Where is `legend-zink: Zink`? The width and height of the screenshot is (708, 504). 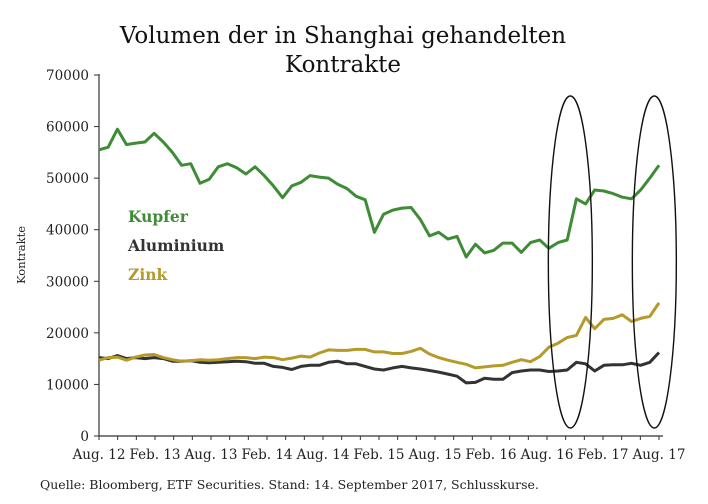 legend-zink: Zink is located at coordinates (147, 274).